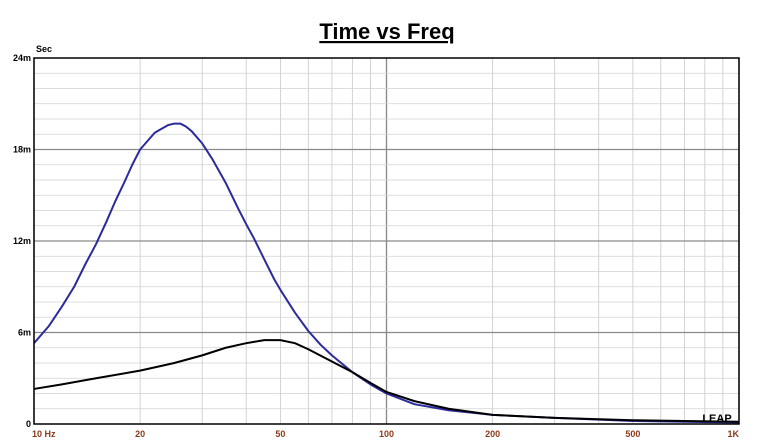  Describe the element at coordinates (280, 434) in the screenshot. I see `x-tick-label: 50` at that location.